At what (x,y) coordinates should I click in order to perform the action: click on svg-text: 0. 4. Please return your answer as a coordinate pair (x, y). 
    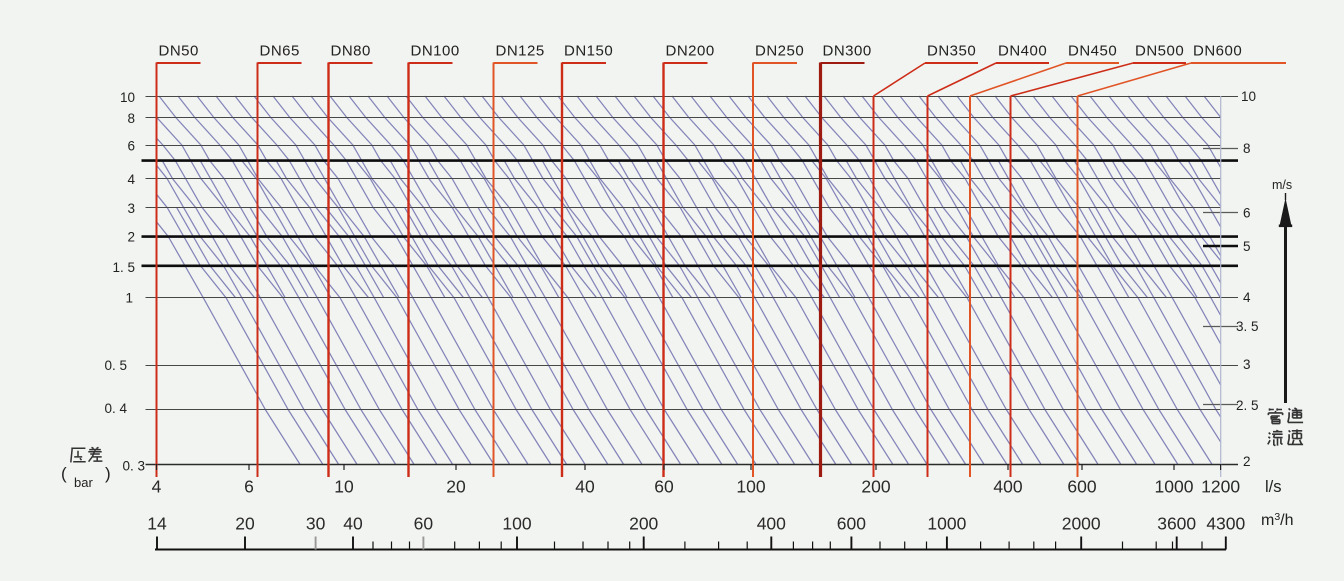
    Looking at the image, I should click on (115, 408).